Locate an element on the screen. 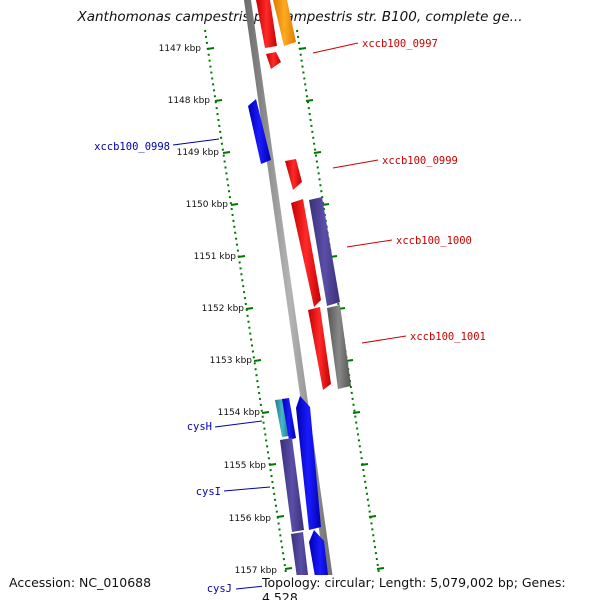 The width and height of the screenshot is (600, 600). gene-label: cysI is located at coordinates (208, 492).